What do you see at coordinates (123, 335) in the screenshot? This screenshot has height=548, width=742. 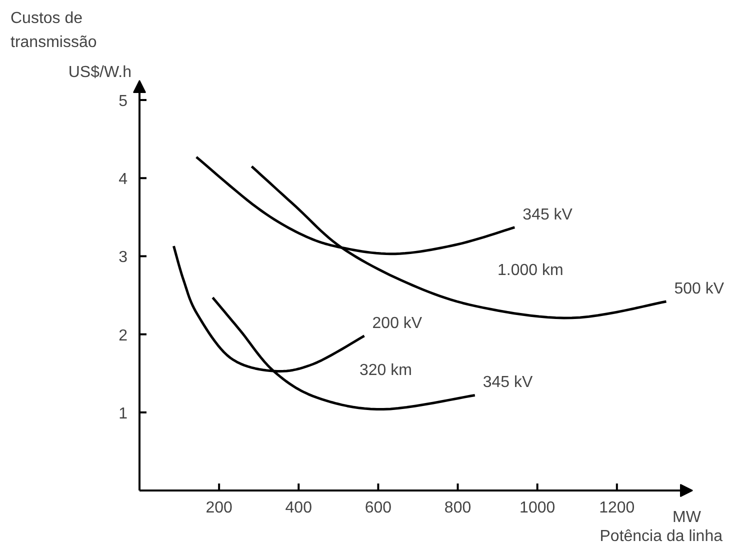 I see `y-tick-label: 2` at bounding box center [123, 335].